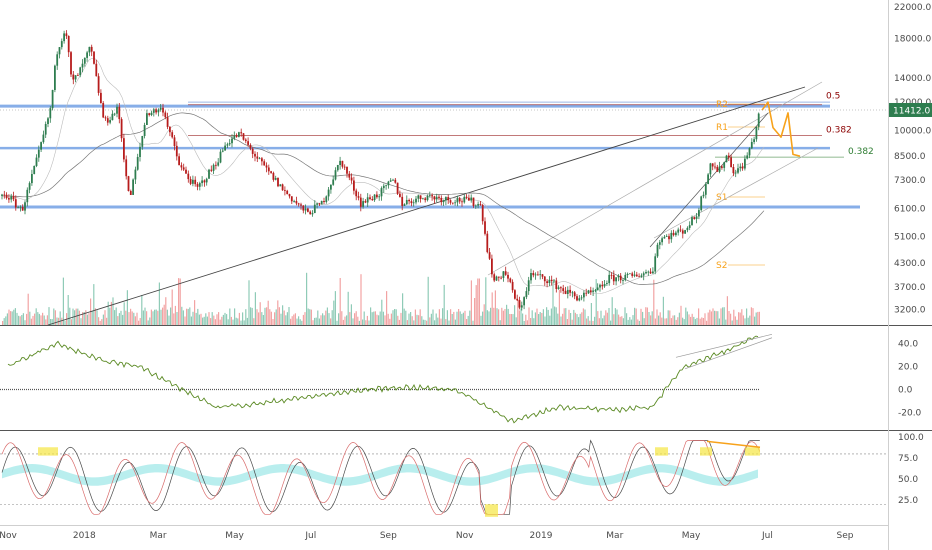 This screenshot has width=932, height=550. I want to click on current-price-text: 11412.0, so click(911, 111).